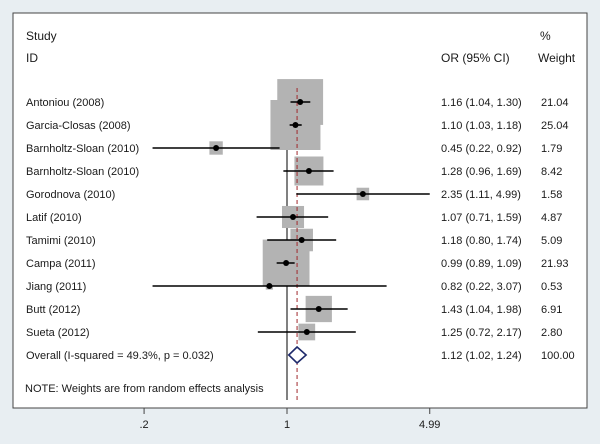 Image resolution: width=600 pixels, height=444 pixels. I want to click on study-or-ci: 2.35 (1.11, 4.99), so click(481, 195).